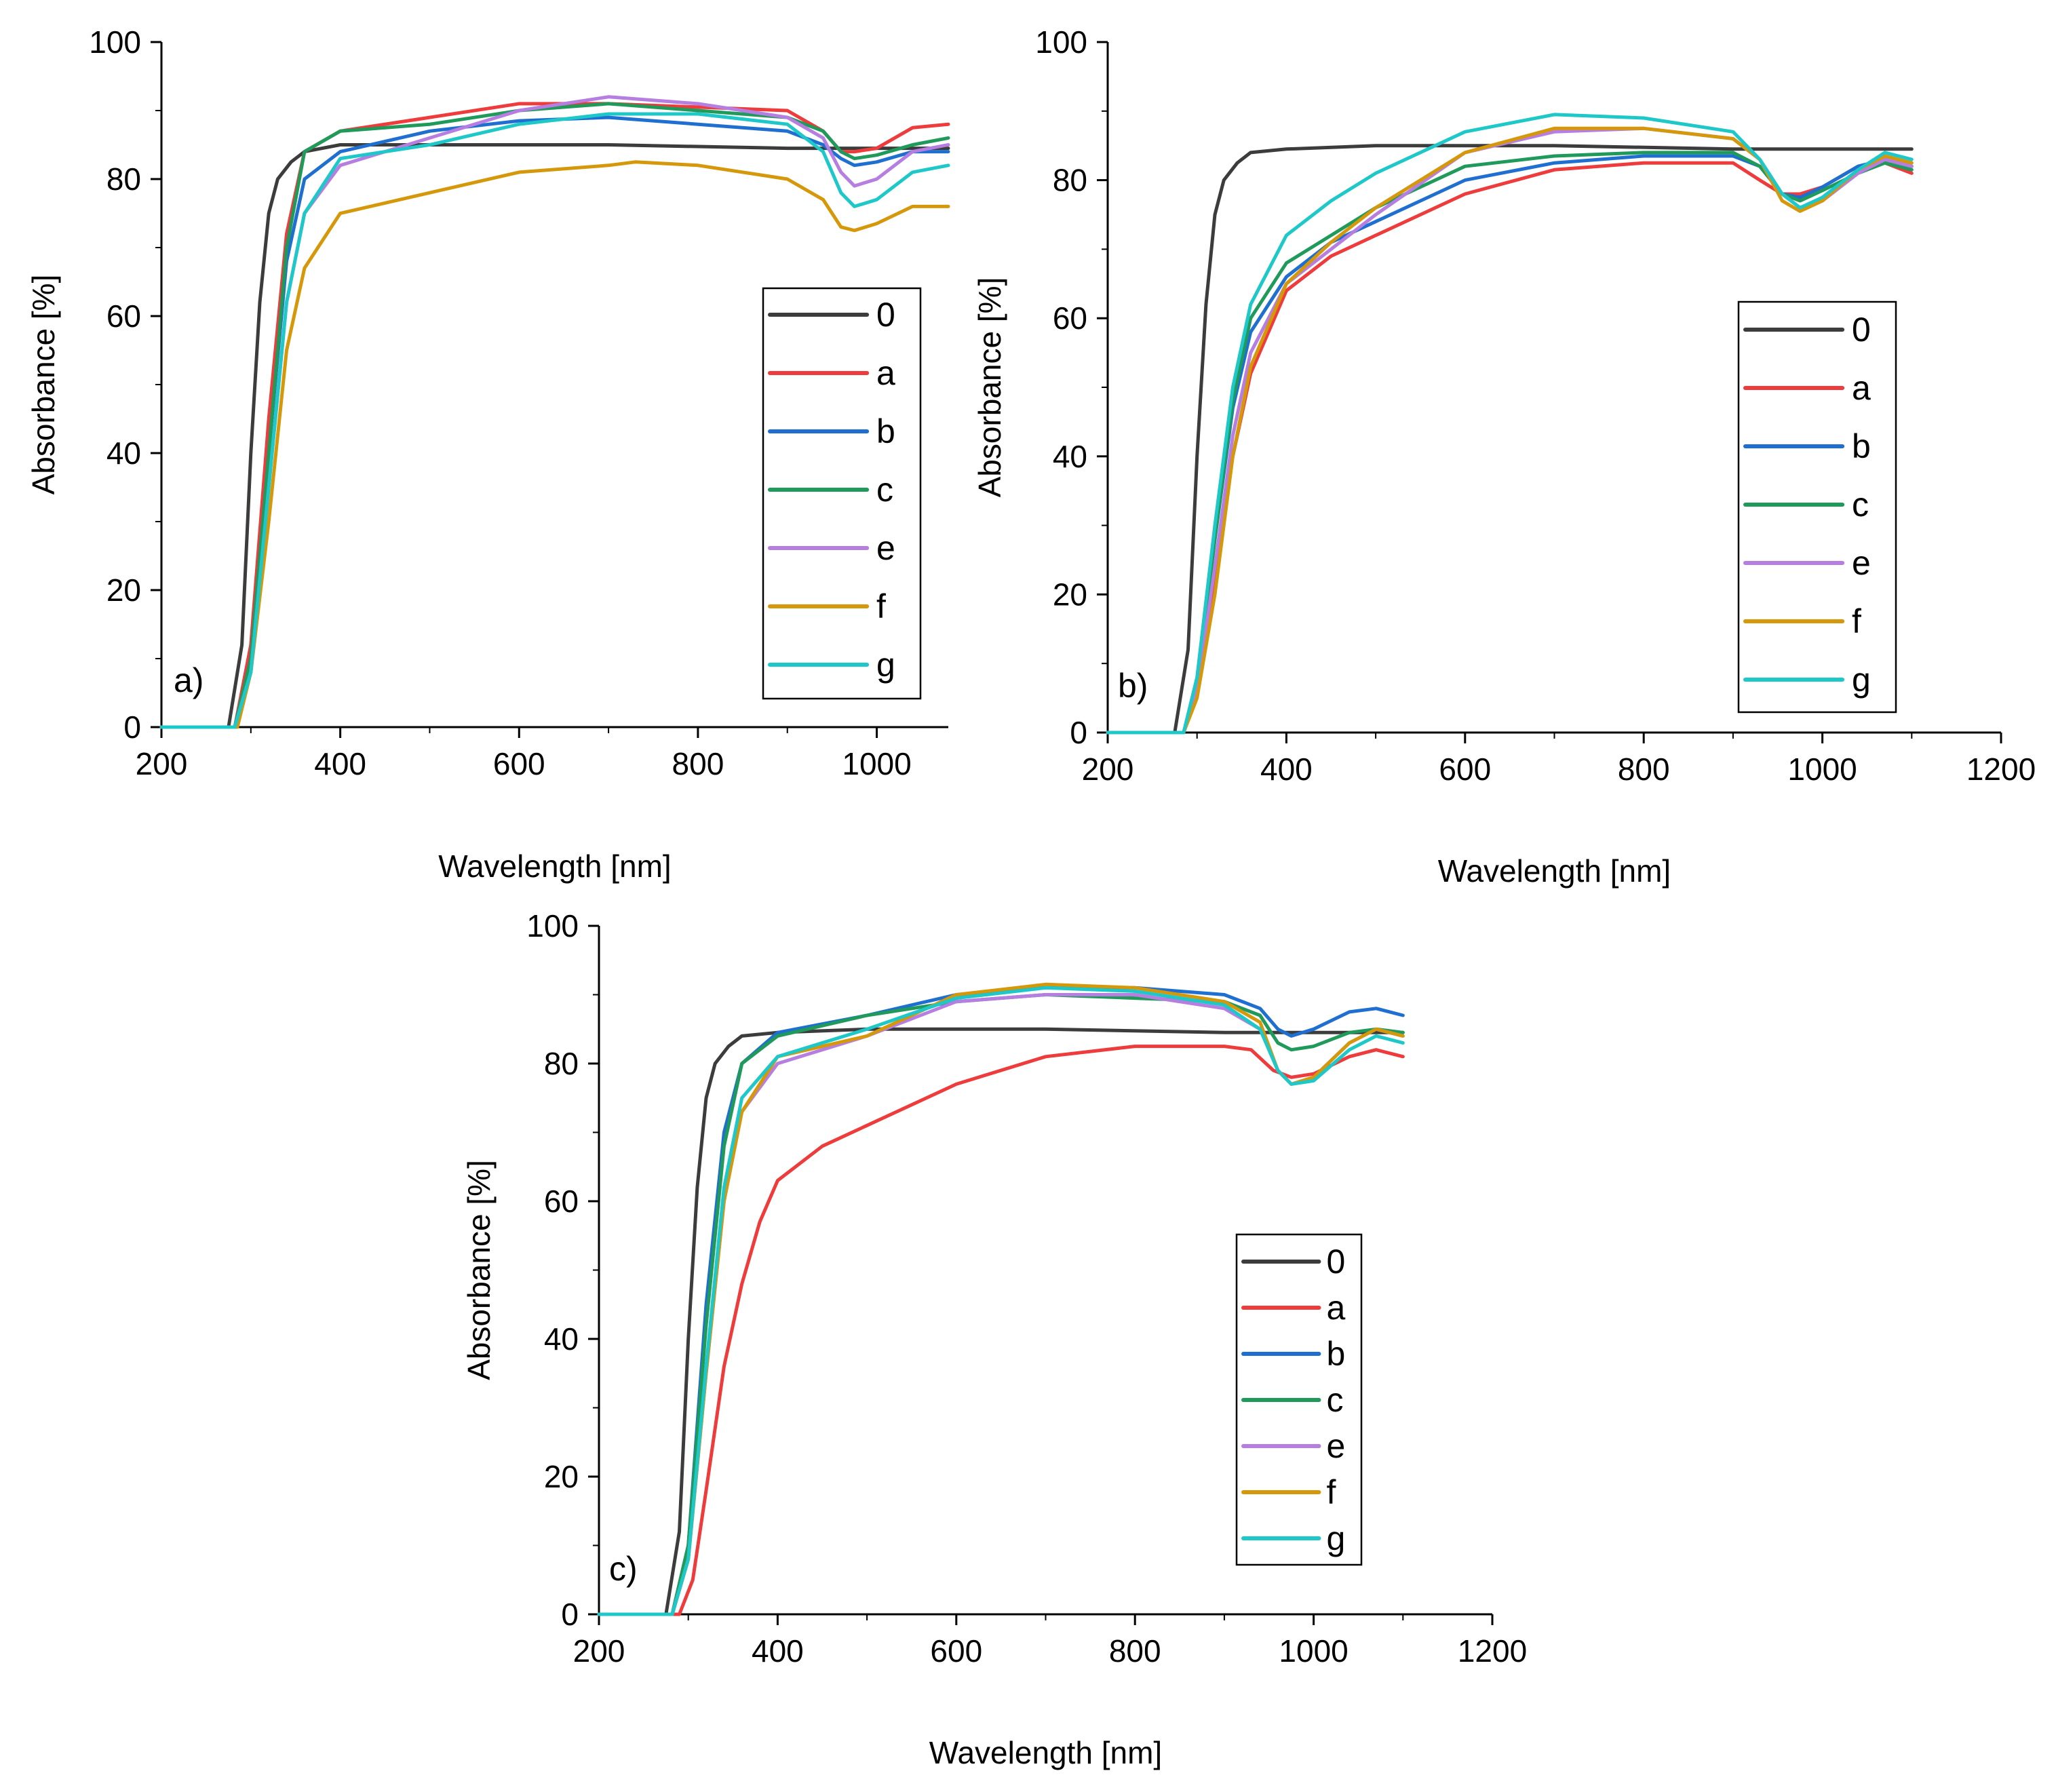 The height and width of the screenshot is (1792, 2056). Describe the element at coordinates (188, 680) in the screenshot. I see `panel-label: a)` at that location.